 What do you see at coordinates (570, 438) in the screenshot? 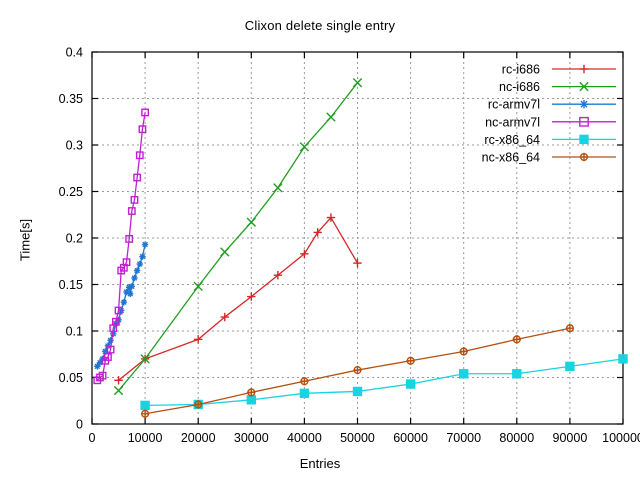
I see `x-tick-label: 90000` at bounding box center [570, 438].